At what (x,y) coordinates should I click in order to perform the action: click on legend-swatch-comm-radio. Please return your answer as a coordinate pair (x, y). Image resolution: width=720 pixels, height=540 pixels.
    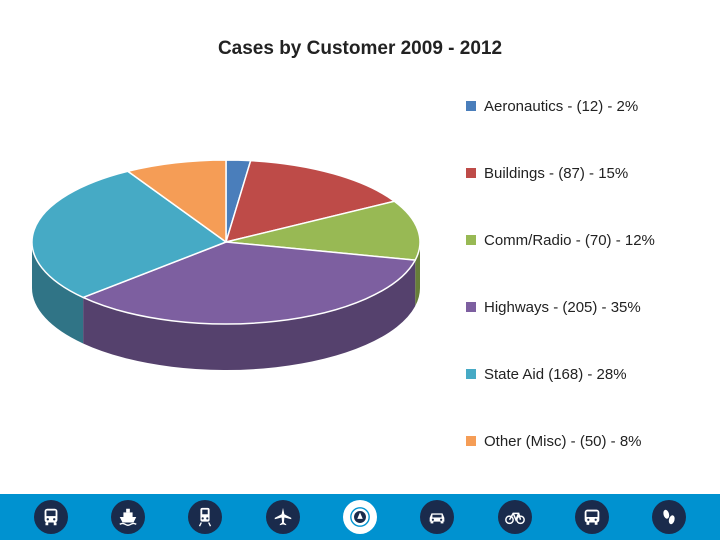
    Looking at the image, I should click on (471, 240).